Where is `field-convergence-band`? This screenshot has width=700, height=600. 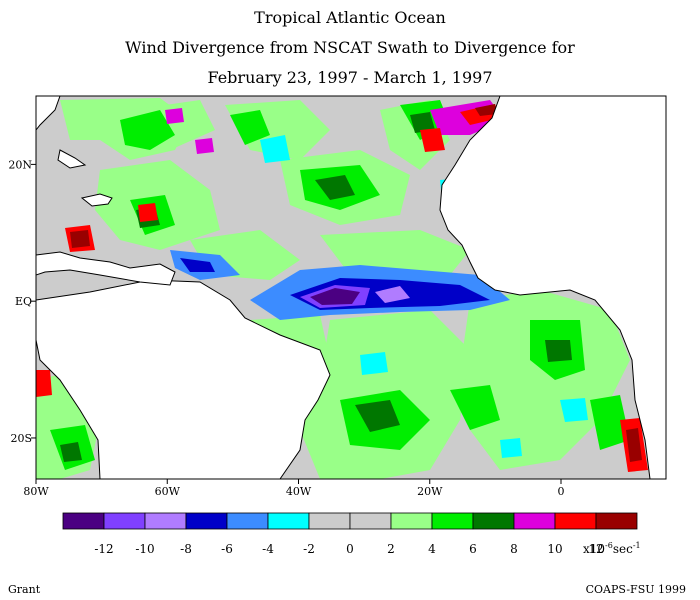 field-convergence-band is located at coordinates (340, 285).